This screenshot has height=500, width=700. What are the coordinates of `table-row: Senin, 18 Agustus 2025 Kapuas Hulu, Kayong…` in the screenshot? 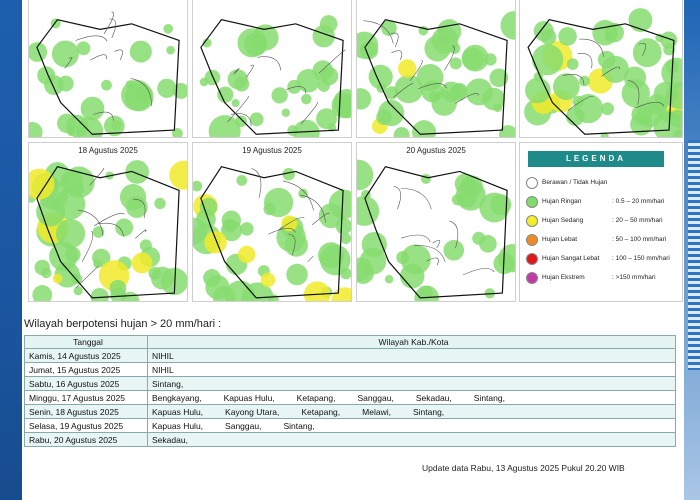 It's located at (350, 411).